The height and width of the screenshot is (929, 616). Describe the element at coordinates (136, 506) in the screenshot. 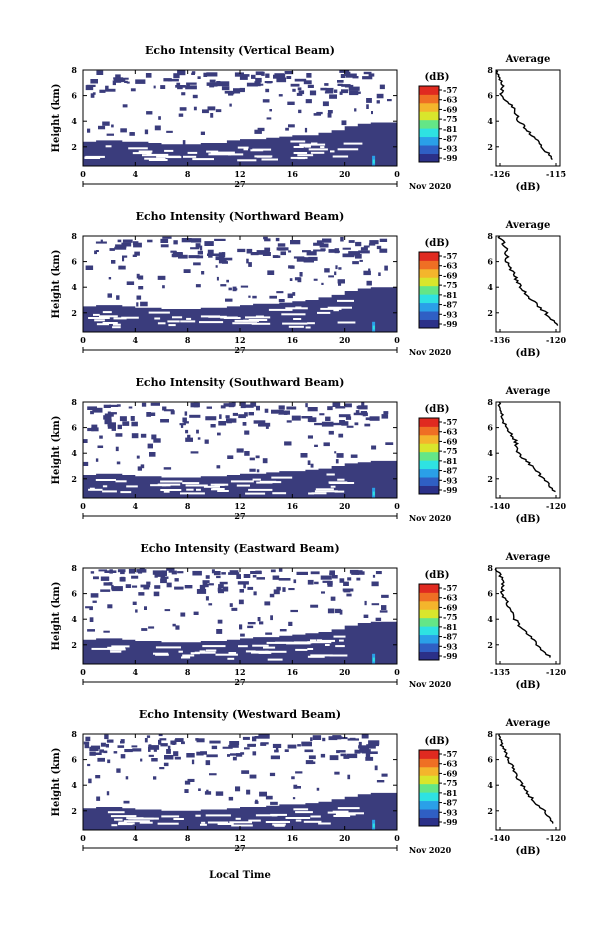

I see `x-tick-label: 4` at that location.